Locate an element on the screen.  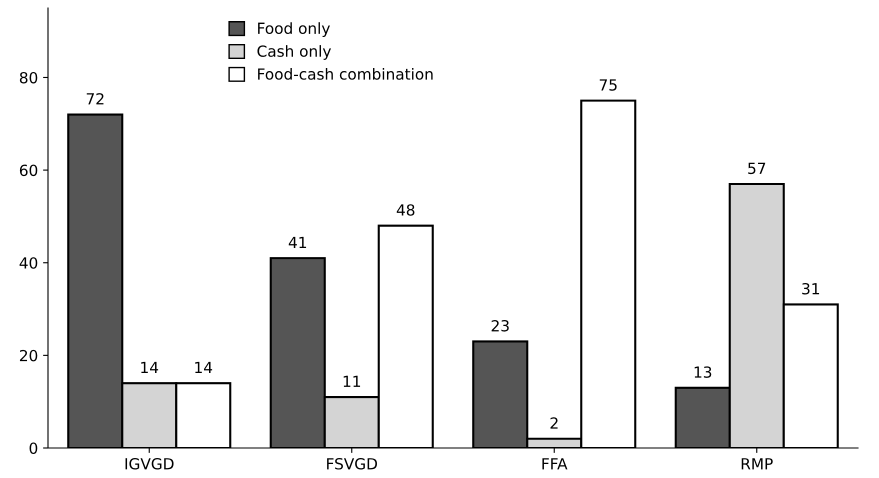
data-label: 75 is located at coordinates (608, 85).